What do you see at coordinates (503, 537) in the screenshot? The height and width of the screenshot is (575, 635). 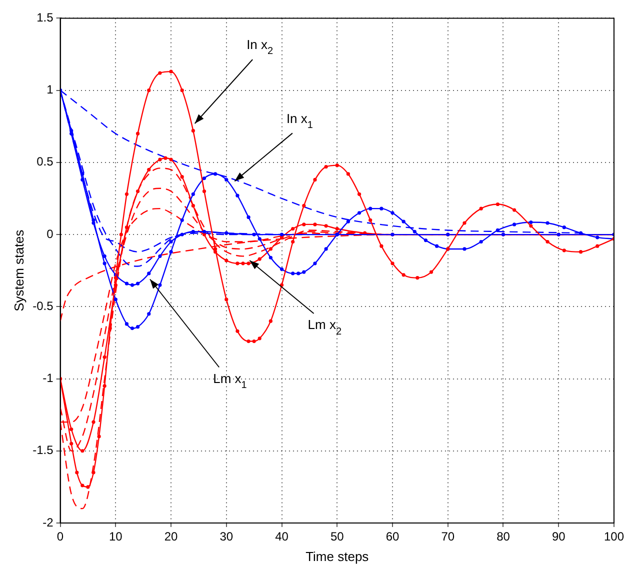 I see `x-tick-label: 80` at bounding box center [503, 537].